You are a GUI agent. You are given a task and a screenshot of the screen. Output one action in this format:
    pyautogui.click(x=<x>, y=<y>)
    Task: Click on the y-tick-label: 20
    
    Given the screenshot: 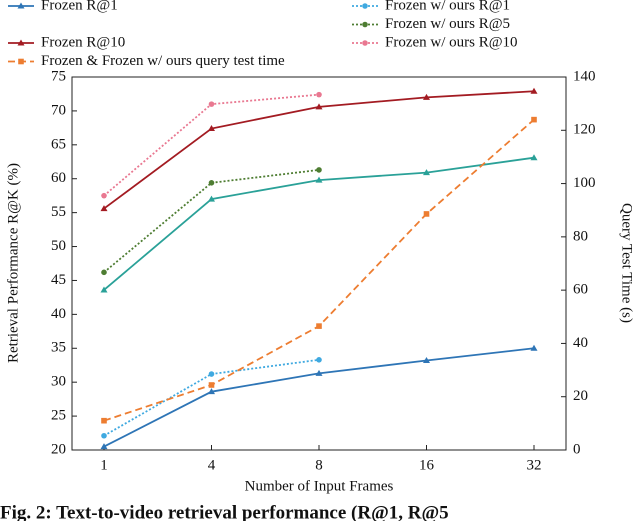 What is the action you would take?
    pyautogui.click(x=58, y=449)
    